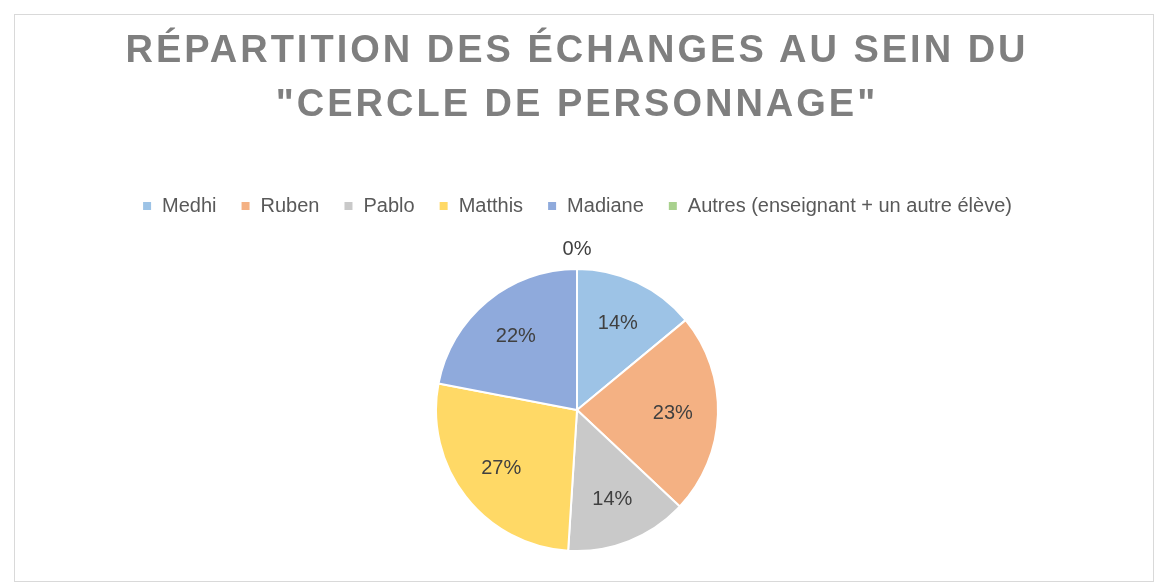  Describe the element at coordinates (501, 467) in the screenshot. I see `data-label: 27%` at that location.